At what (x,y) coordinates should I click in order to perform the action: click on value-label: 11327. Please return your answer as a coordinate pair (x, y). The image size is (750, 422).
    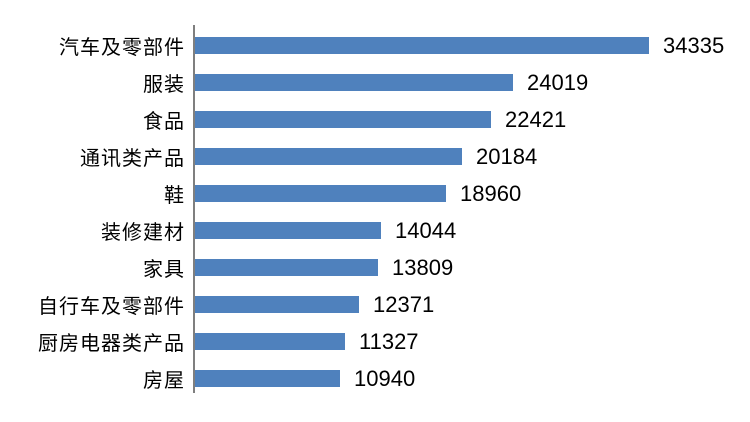
    Looking at the image, I should click on (389, 341).